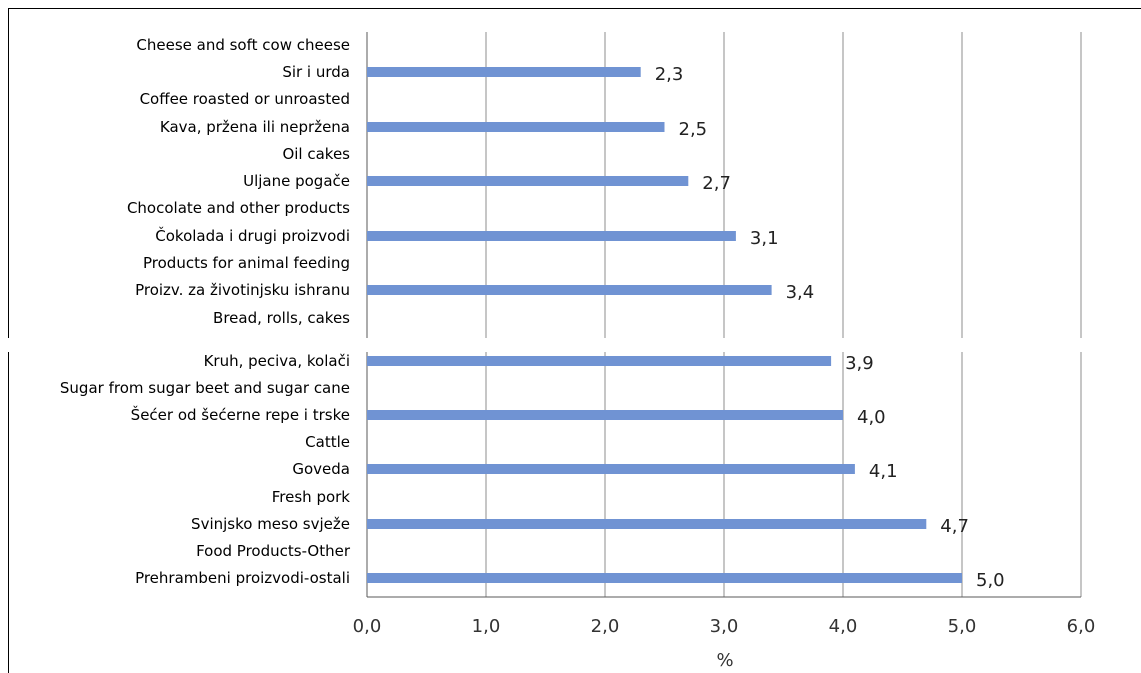 The width and height of the screenshot is (1141, 673). What do you see at coordinates (724, 660) in the screenshot?
I see `x-axis-title: %` at bounding box center [724, 660].